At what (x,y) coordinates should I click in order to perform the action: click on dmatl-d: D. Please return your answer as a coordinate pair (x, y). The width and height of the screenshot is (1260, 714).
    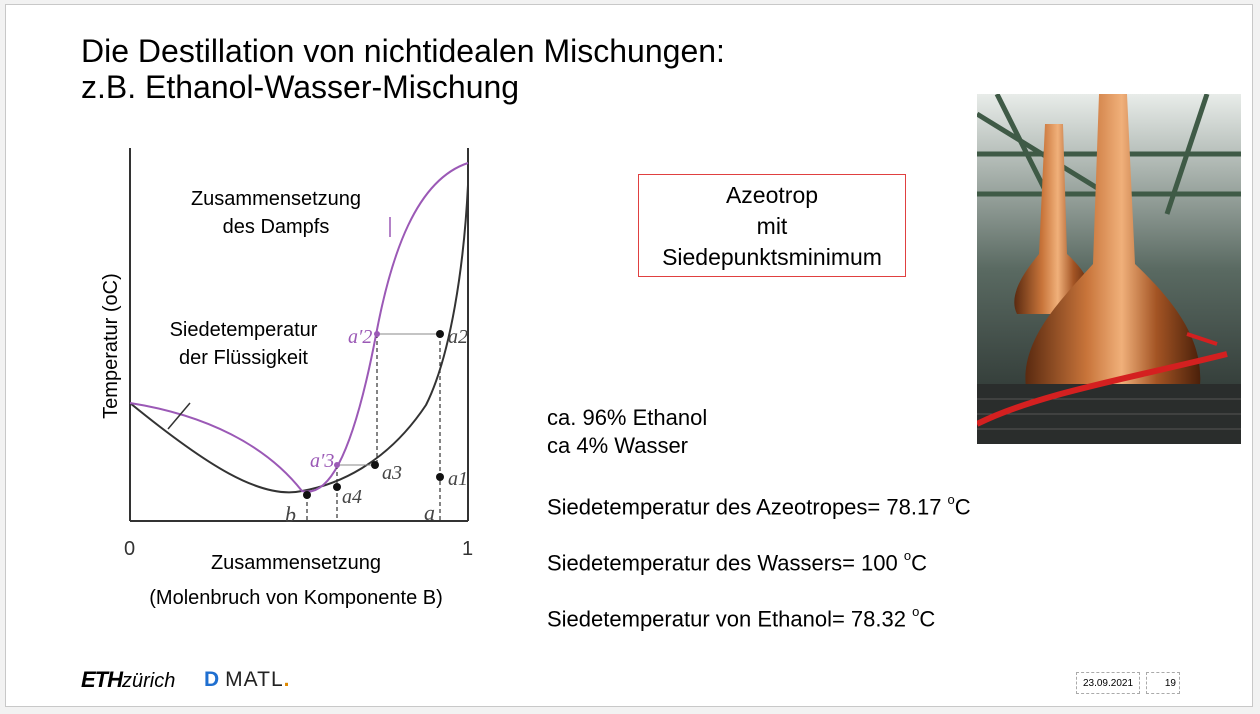
    Looking at the image, I should click on (212, 679).